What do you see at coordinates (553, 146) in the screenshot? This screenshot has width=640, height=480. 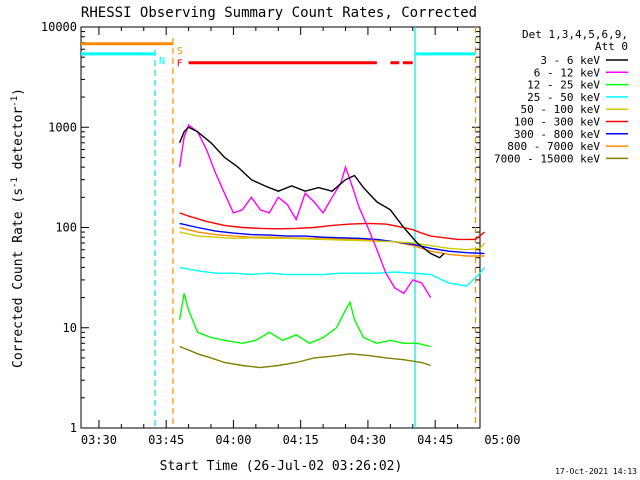 I see `legend-label: 800 - 7000 keV` at bounding box center [553, 146].